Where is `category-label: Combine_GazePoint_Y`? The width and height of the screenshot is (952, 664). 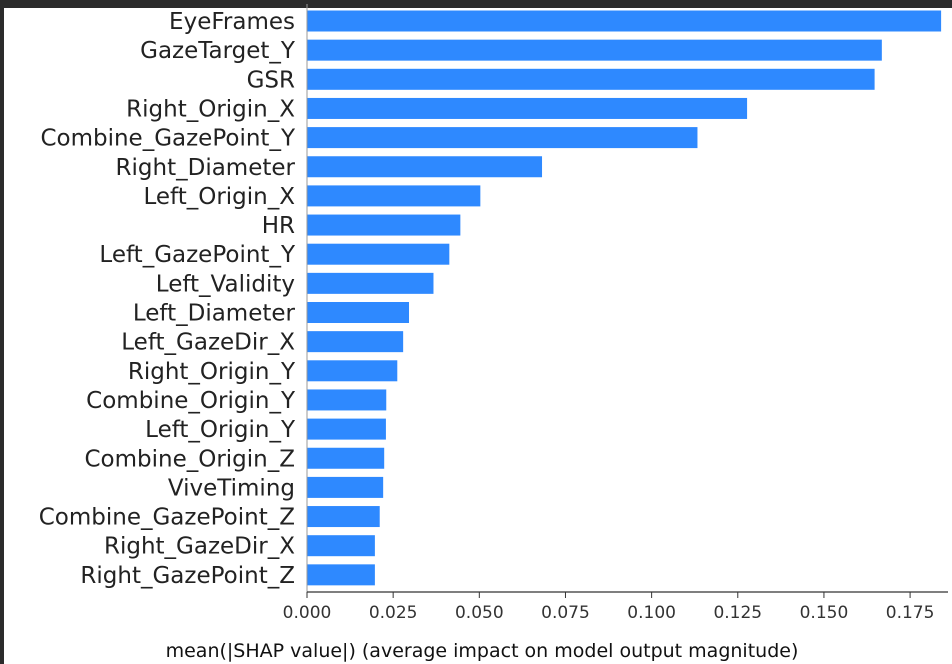
category-label: Combine_GazePoint_Y is located at coordinates (168, 139).